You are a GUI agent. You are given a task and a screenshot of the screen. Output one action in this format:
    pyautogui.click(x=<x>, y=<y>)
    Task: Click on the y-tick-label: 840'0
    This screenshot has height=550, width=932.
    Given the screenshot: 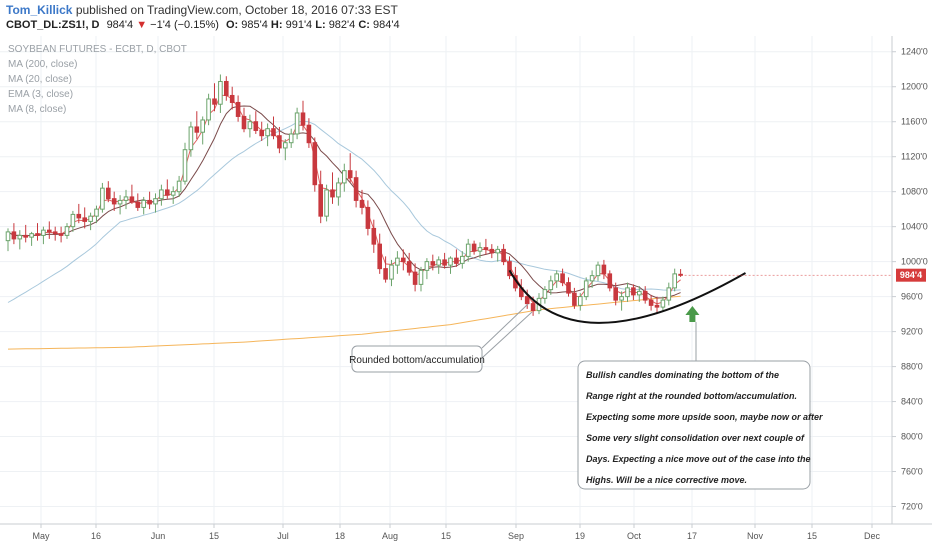 What is the action you would take?
    pyautogui.click(x=912, y=402)
    